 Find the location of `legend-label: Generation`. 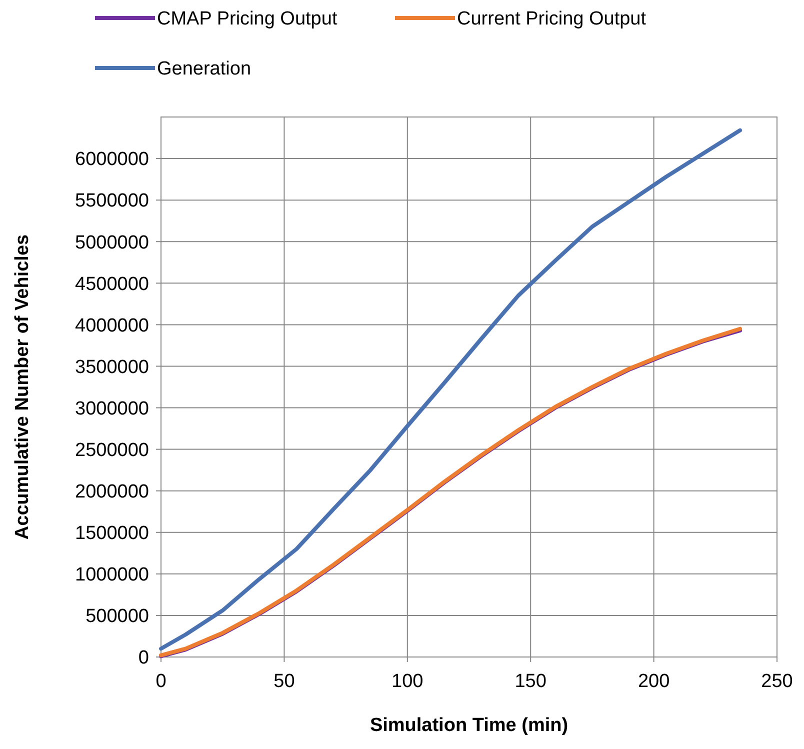

legend-label: Generation is located at coordinates (204, 69).